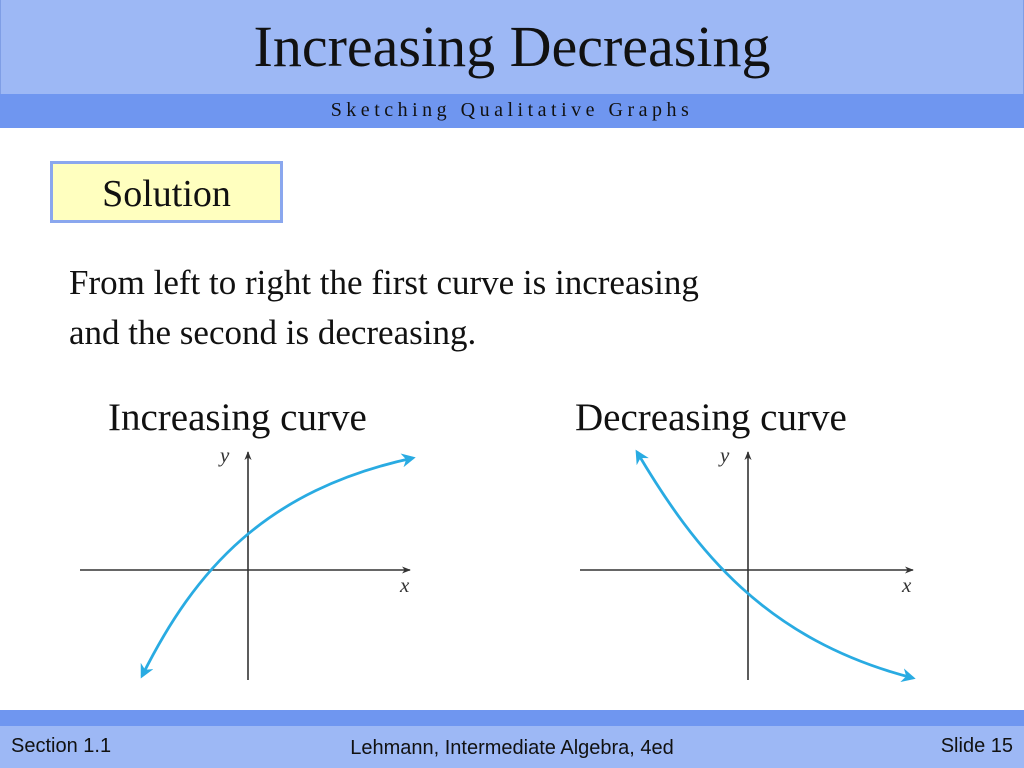 This screenshot has width=1024, height=768. I want to click on solution-box: Solution, so click(166, 192).